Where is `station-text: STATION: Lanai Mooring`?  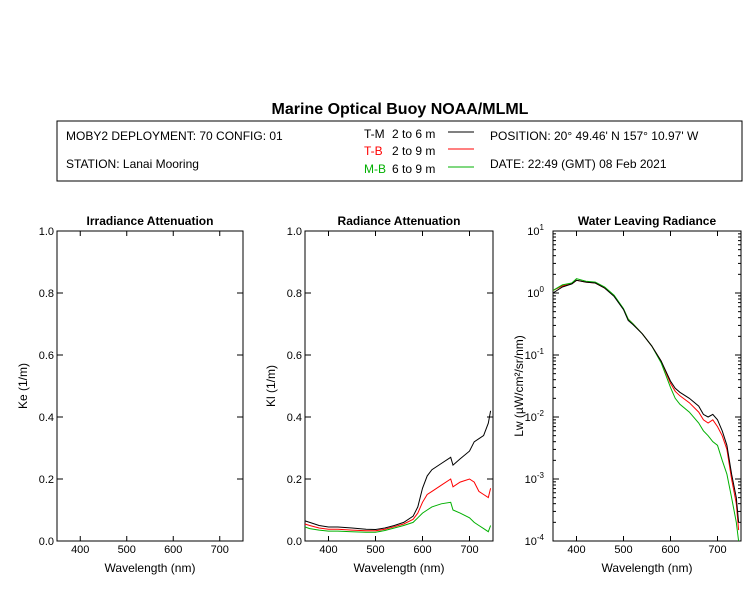 station-text: STATION: Lanai Mooring is located at coordinates (132, 164).